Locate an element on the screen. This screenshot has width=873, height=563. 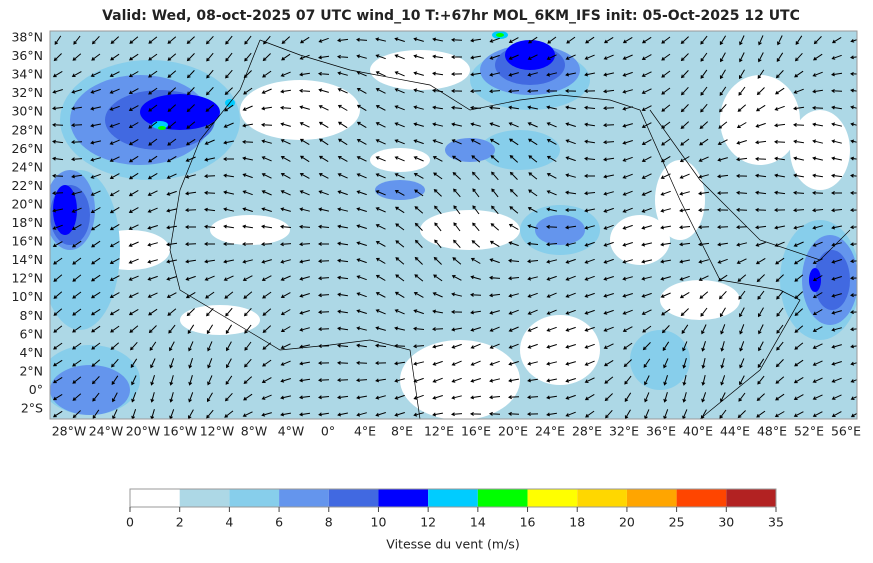
colorbar-tick-label: 2 is located at coordinates (180, 522).